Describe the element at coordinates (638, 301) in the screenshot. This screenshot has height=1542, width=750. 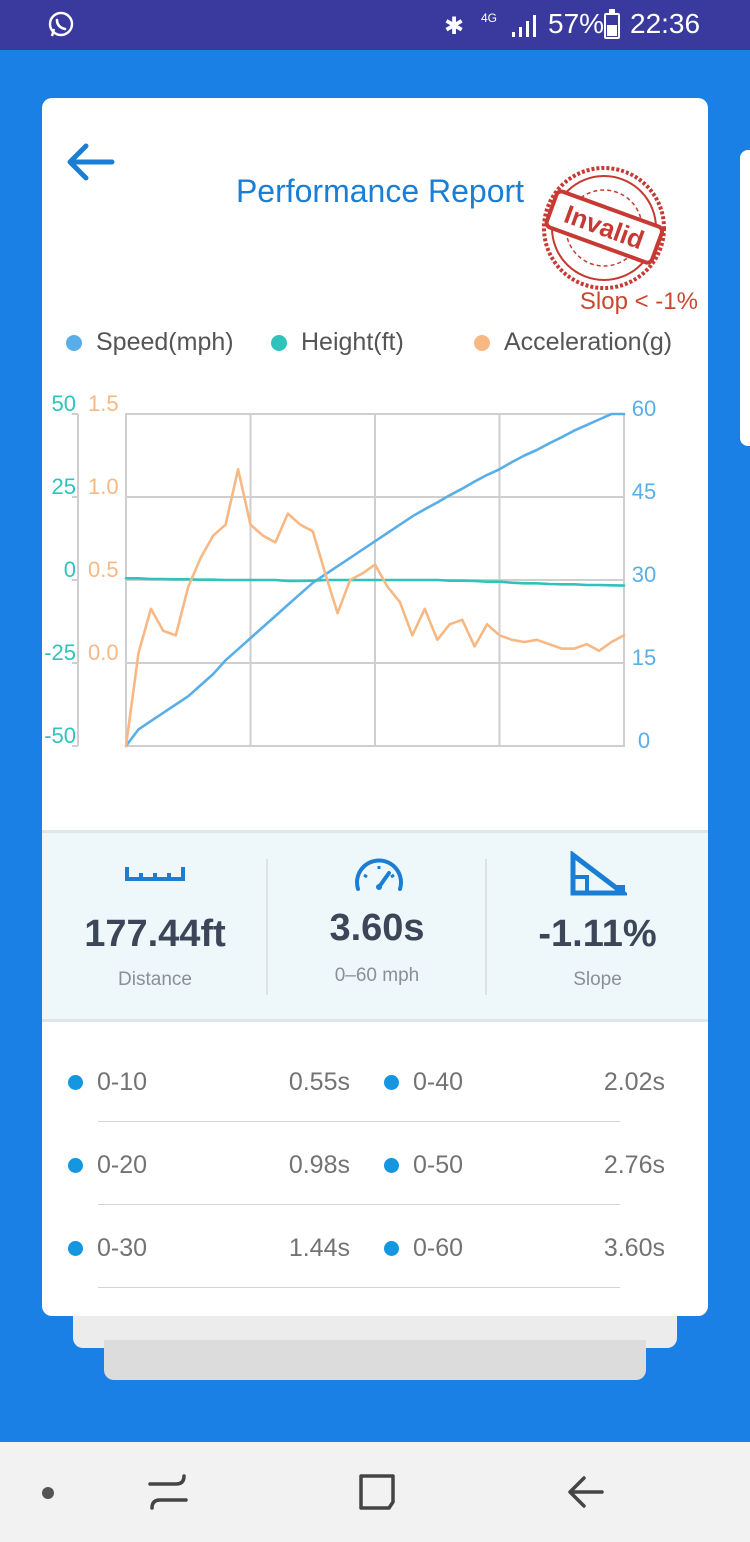
I see `slope-warning: Slop < -1%` at that location.